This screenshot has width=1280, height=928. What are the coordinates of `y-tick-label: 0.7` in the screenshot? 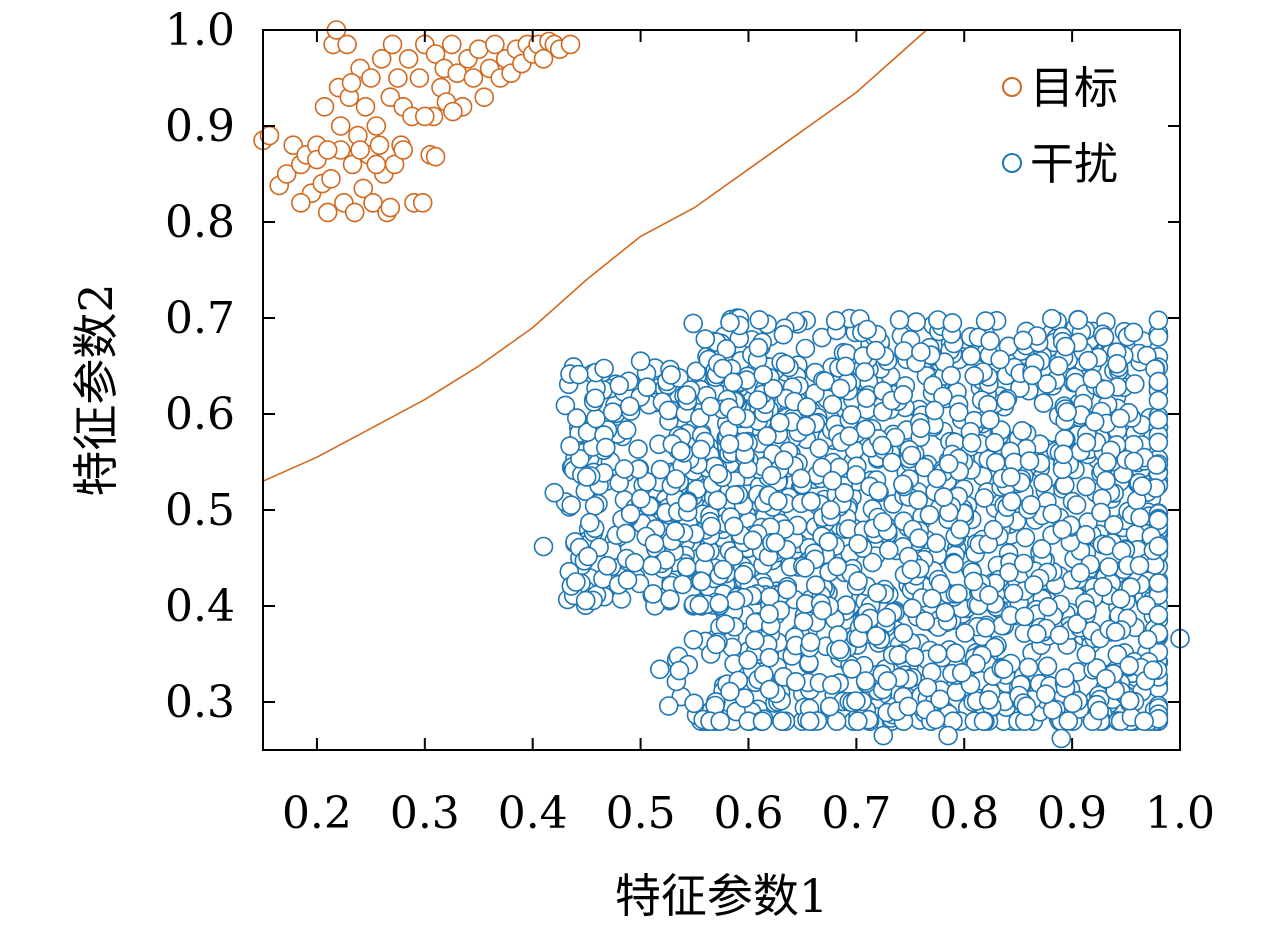 It's located at (200, 318).